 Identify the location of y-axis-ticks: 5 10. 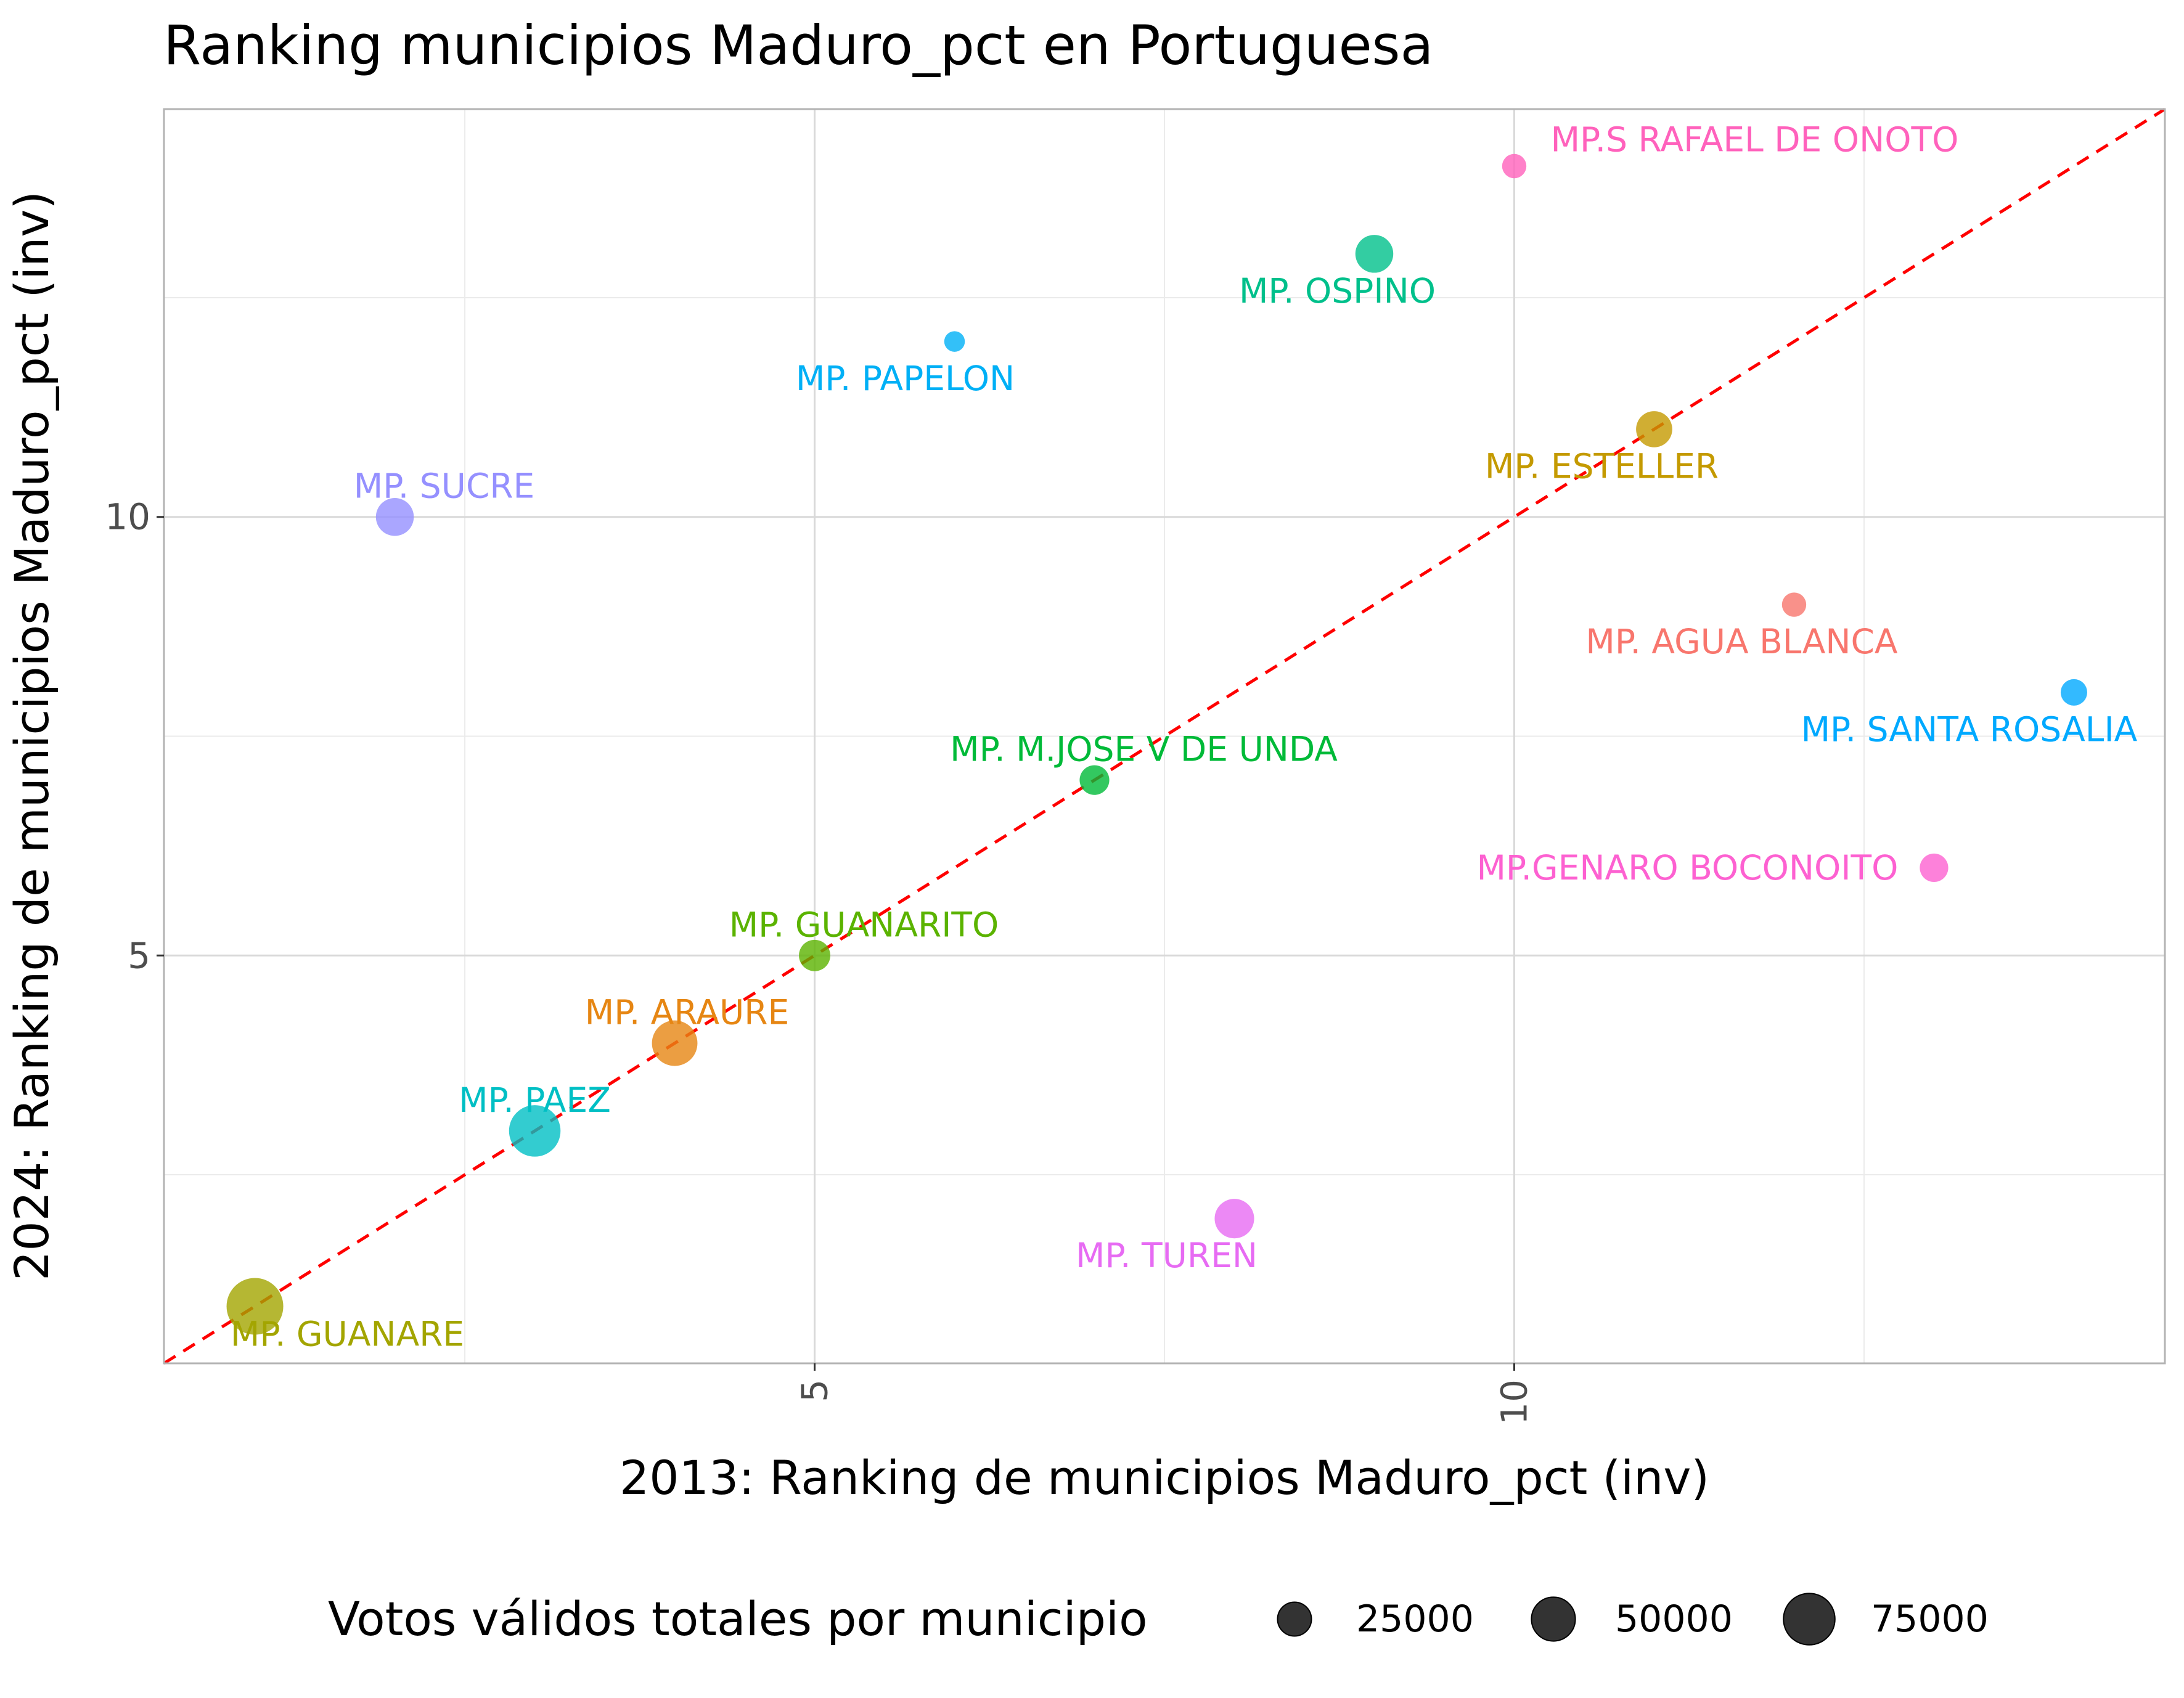
(134, 736).